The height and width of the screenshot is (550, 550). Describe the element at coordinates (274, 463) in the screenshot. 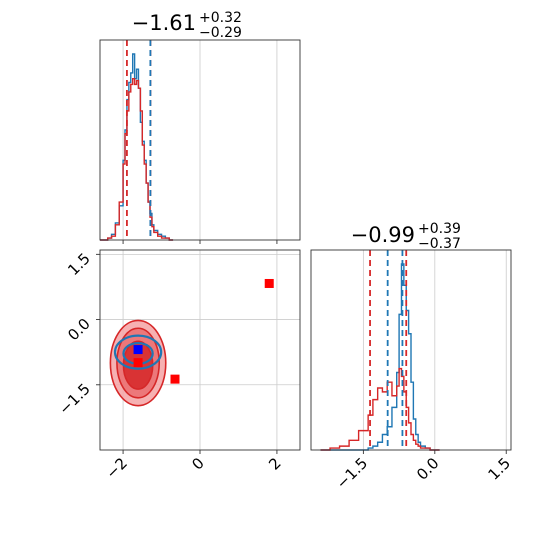

I see `x-ticklabel-param1-2: 2` at that location.